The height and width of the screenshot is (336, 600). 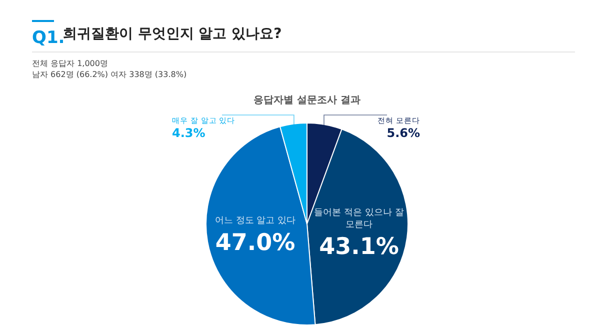 What do you see at coordinates (359, 247) in the screenshot?
I see `data-label: 43.1%` at bounding box center [359, 247].